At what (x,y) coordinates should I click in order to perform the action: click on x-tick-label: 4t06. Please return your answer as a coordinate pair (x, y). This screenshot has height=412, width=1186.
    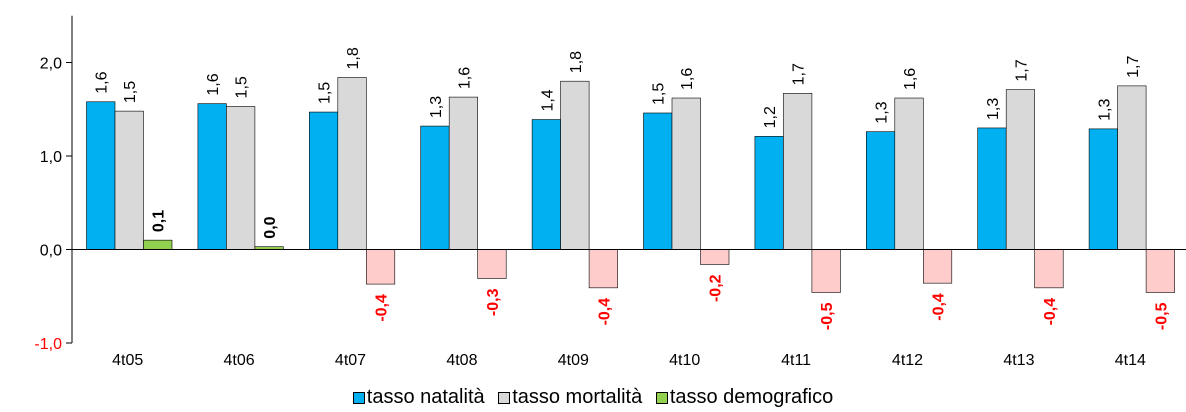
    Looking at the image, I should click on (239, 360).